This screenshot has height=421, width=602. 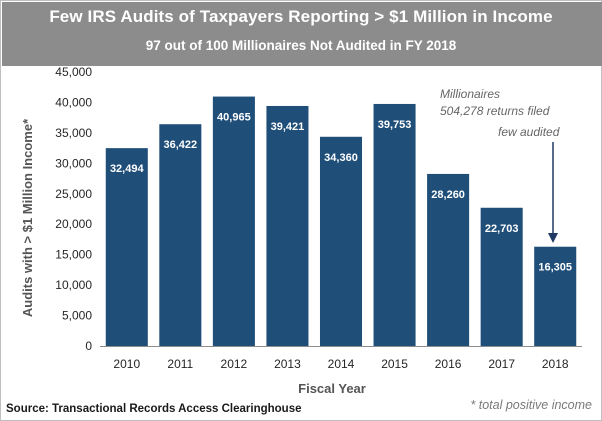 What do you see at coordinates (127, 169) in the screenshot?
I see `data-label-2010: 32,494` at bounding box center [127, 169].